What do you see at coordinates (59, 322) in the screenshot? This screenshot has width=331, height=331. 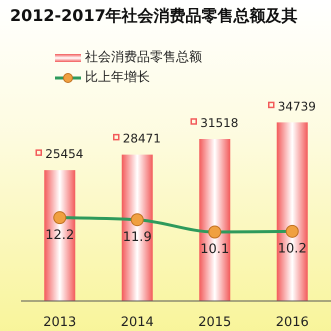 I see `x-tick-label: 2013` at bounding box center [59, 322].